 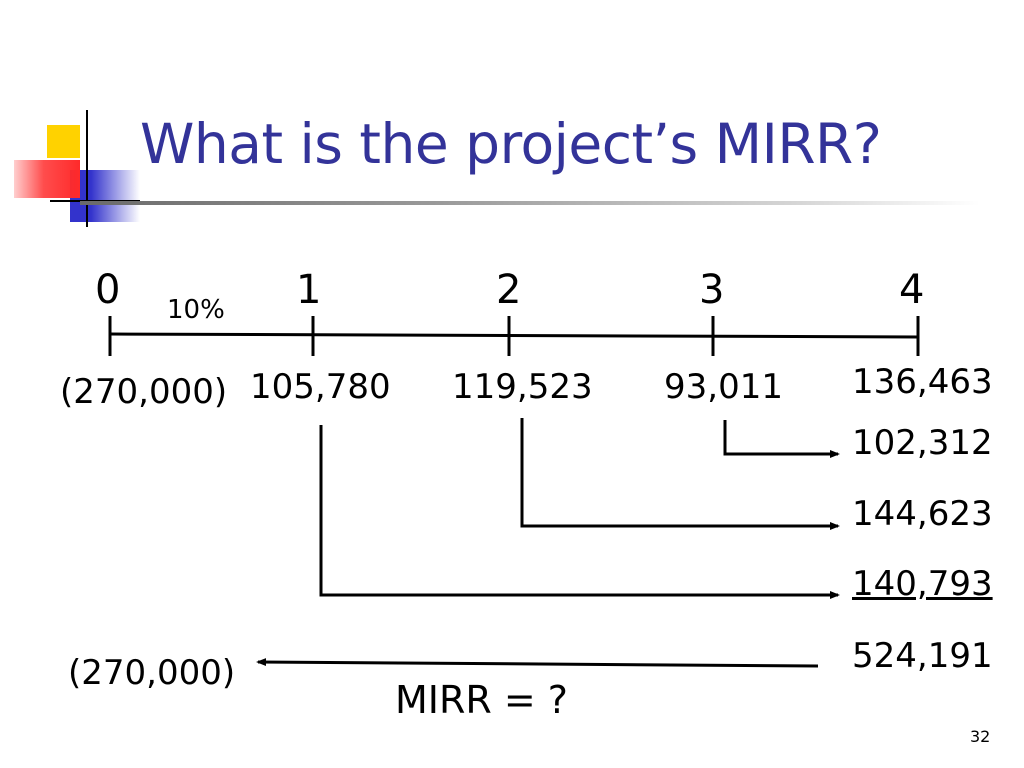 I want to click on cash-flow-2: 119,523, so click(x=522, y=387).